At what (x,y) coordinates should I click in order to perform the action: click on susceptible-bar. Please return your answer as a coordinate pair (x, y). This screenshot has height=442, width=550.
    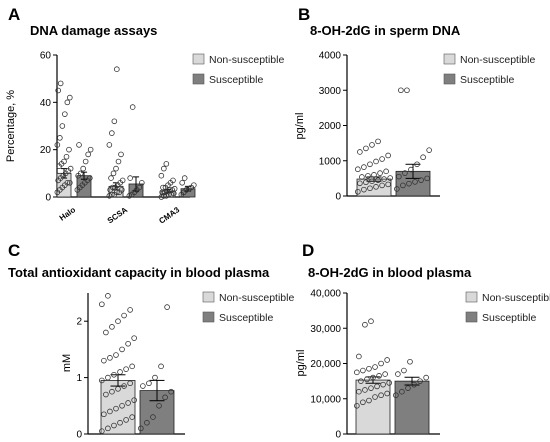
    Looking at the image, I should click on (412, 407).